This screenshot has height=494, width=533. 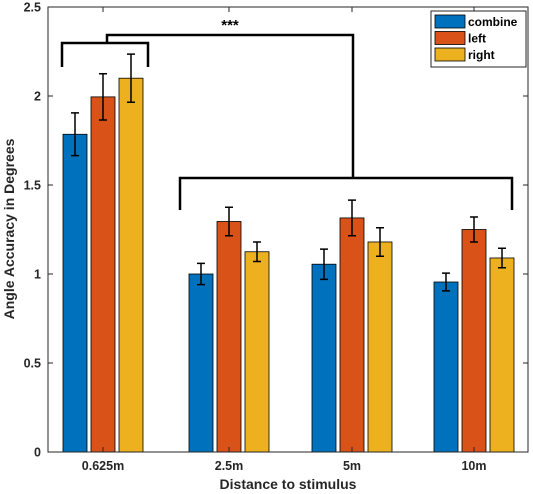 What do you see at coordinates (131, 78) in the screenshot?
I see `errorbar-right-0.625m` at bounding box center [131, 78].